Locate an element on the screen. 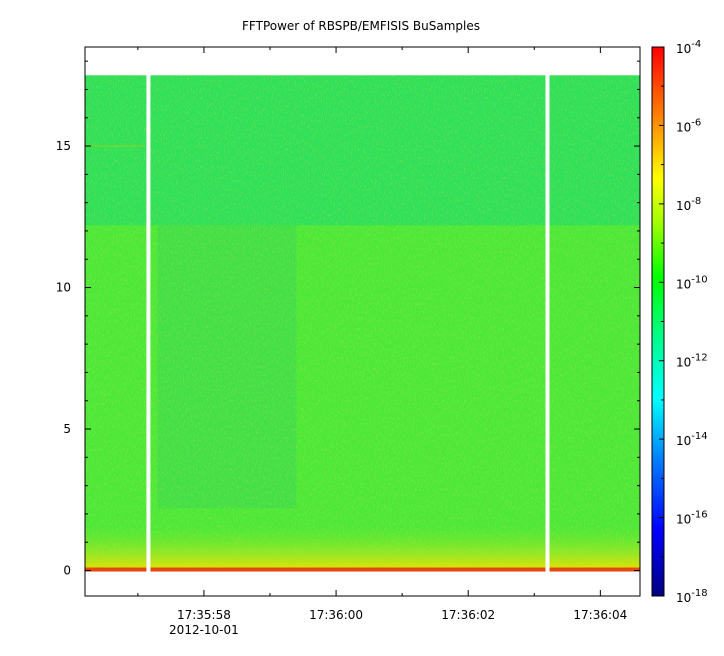  x-tick-label: 17:35:58 is located at coordinates (204, 615).